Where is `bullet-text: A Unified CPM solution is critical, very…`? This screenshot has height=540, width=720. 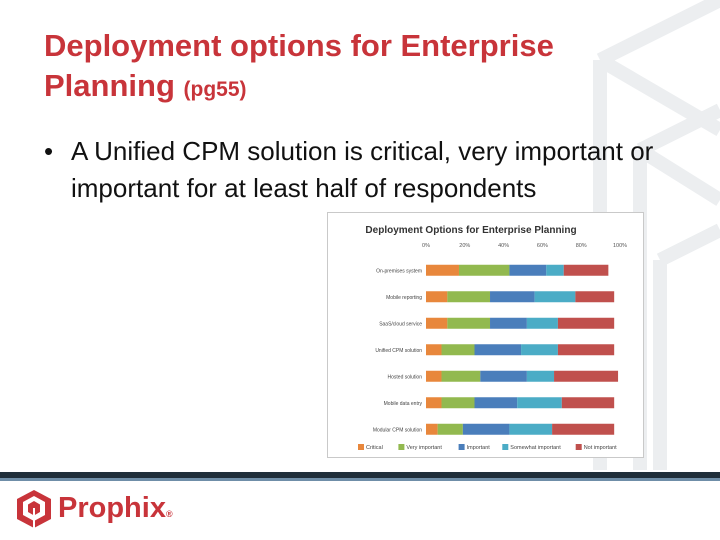 bullet-text: A Unified CPM solution is critical, very… is located at coordinates (362, 169).